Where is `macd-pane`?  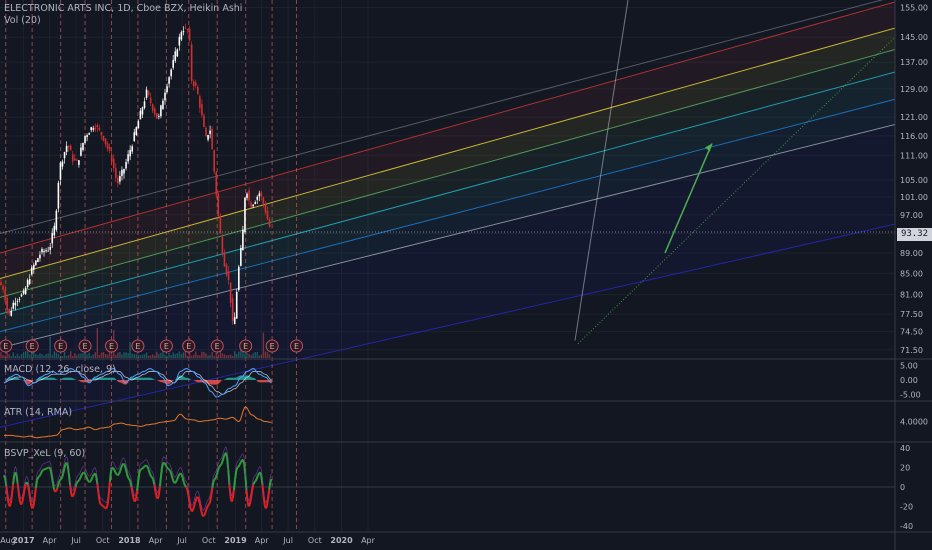
macd-pane is located at coordinates (138, 383).